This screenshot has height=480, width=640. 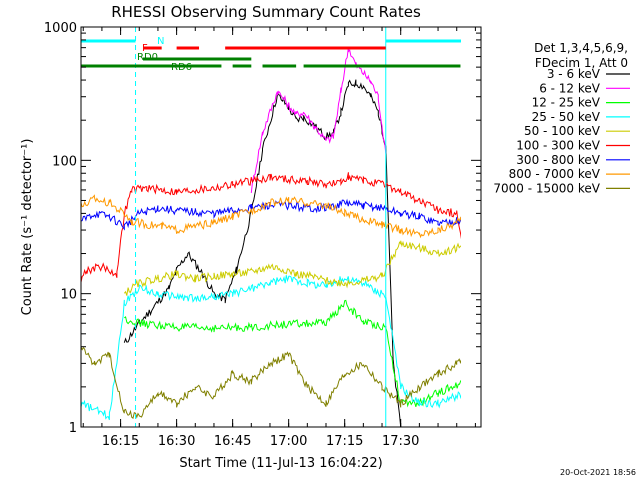 What do you see at coordinates (176, 441) in the screenshot?
I see `x-tick-label: 16:30` at bounding box center [176, 441].